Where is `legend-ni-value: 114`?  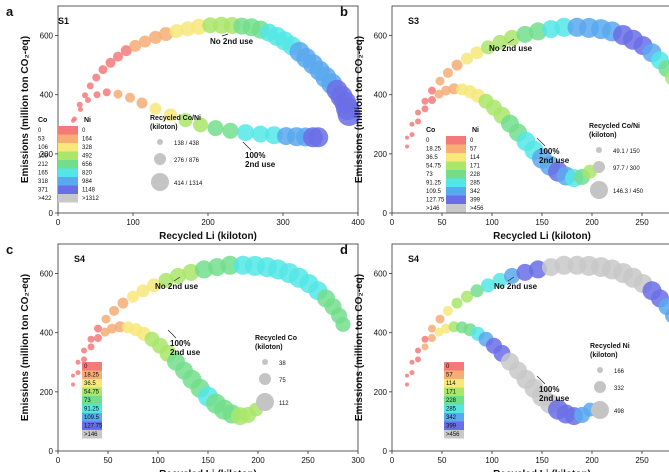
legend-ni-value: 114 is located at coordinates (475, 158).